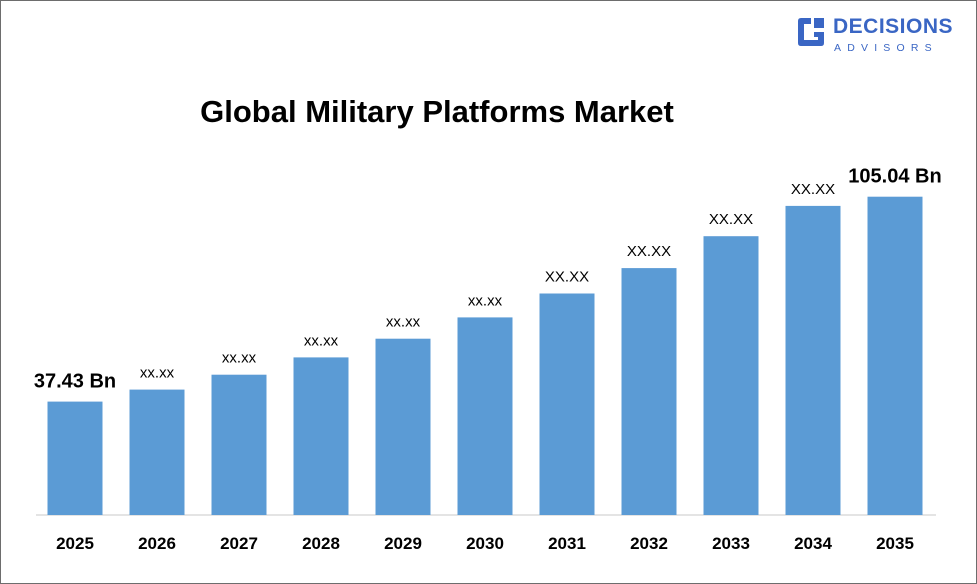 Image resolution: width=977 pixels, height=584 pixels. I want to click on brand-name-secondary: ADVISORS, so click(886, 48).